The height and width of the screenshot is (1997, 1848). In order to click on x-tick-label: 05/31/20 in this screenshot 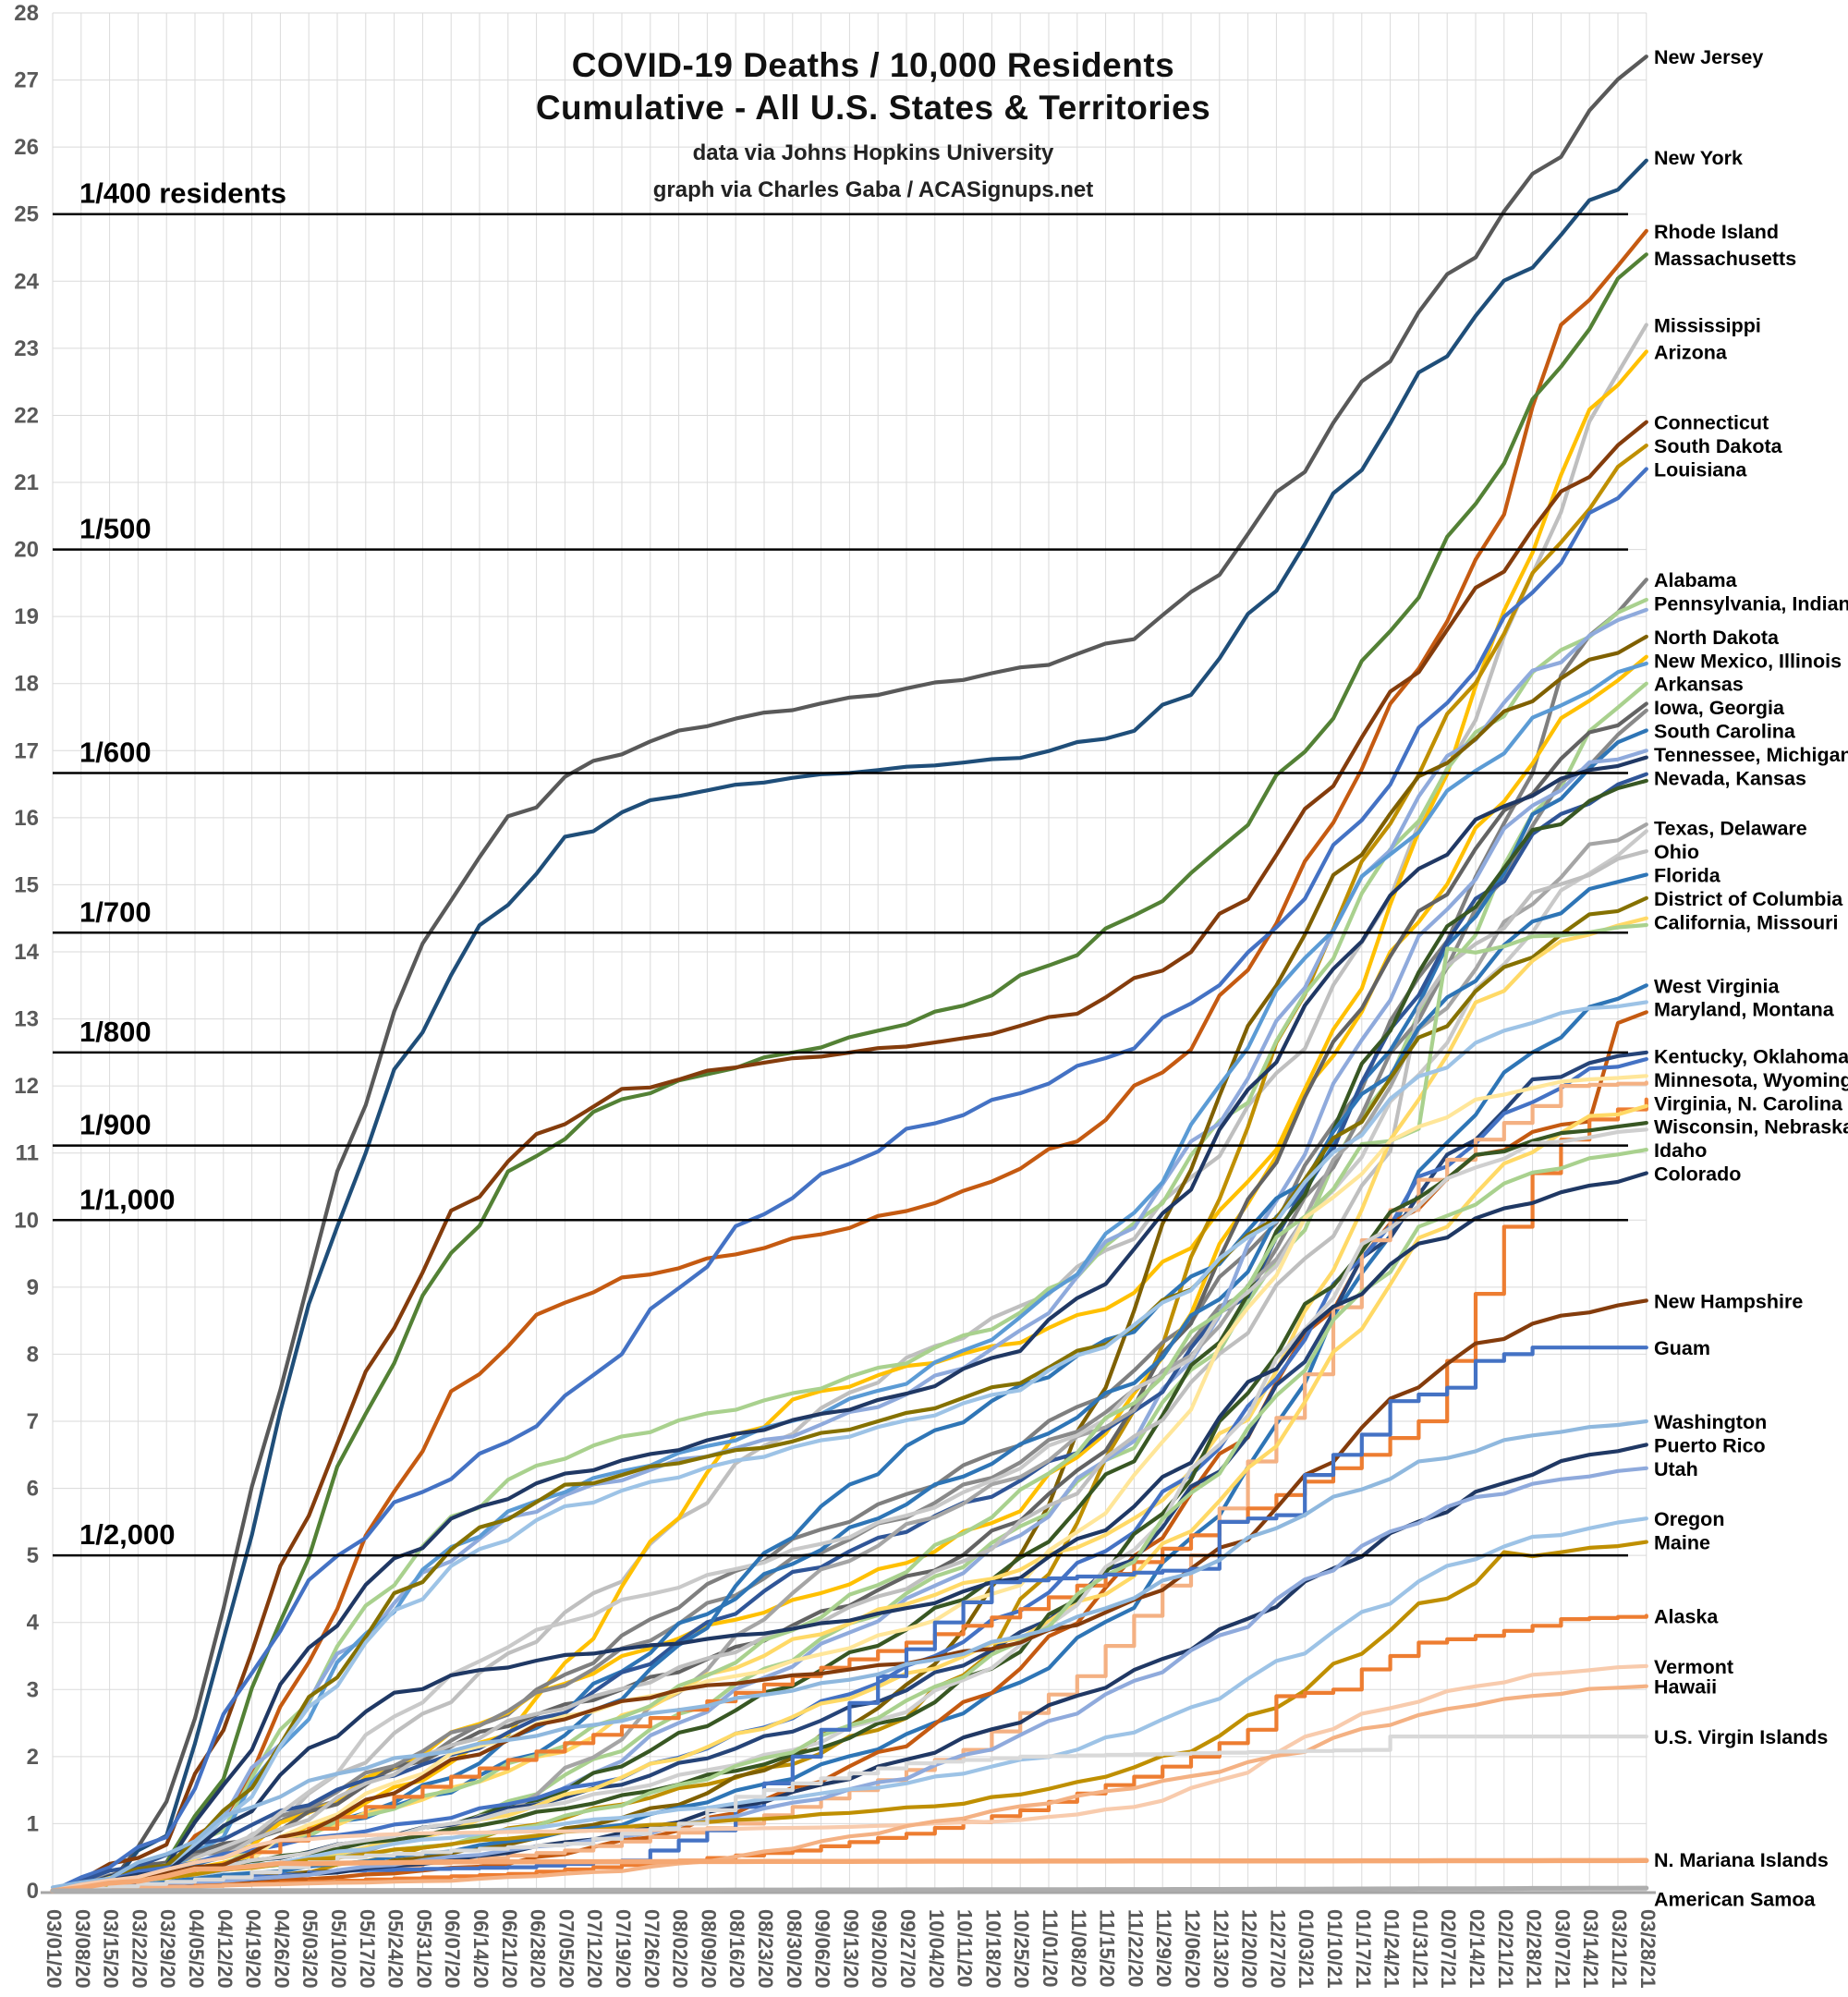, I will do `click(423, 1949)`.